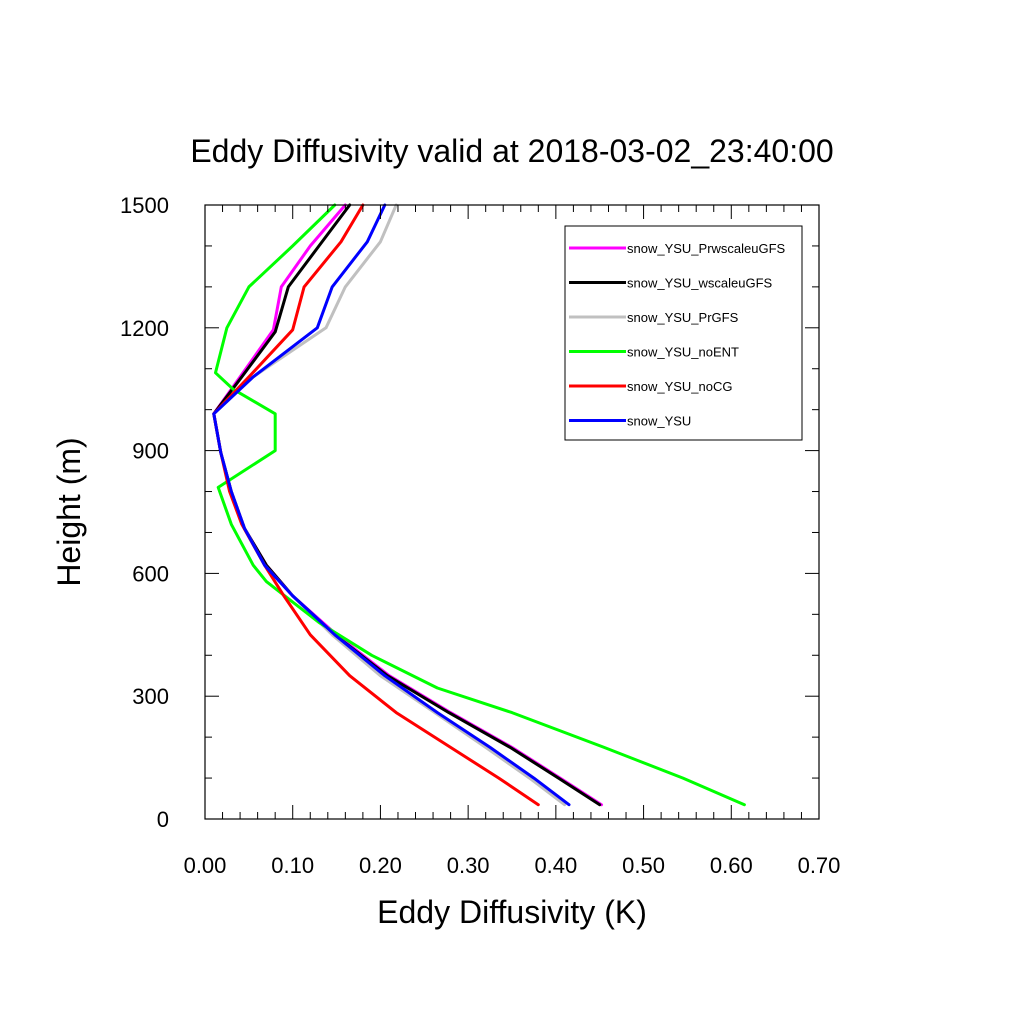  I want to click on x-tick-label: 0.30, so click(468, 865).